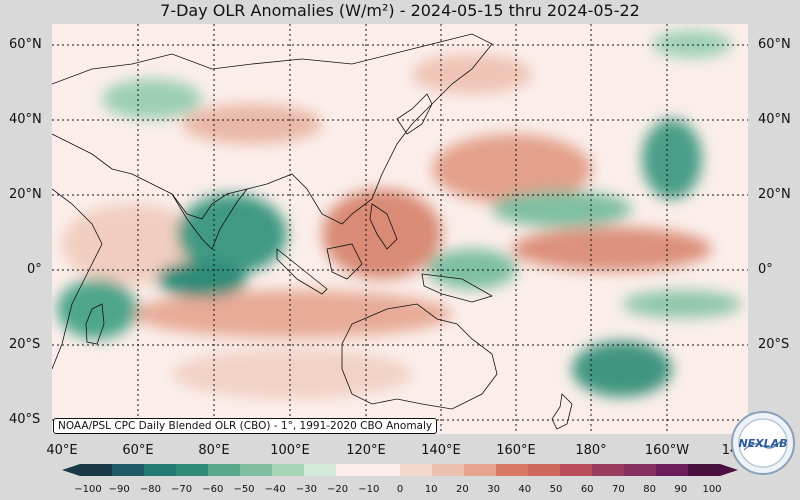 Image resolution: width=800 pixels, height=500 pixels. Describe the element at coordinates (681, 489) in the screenshot. I see `colorbar-tick-label: 90` at that location.